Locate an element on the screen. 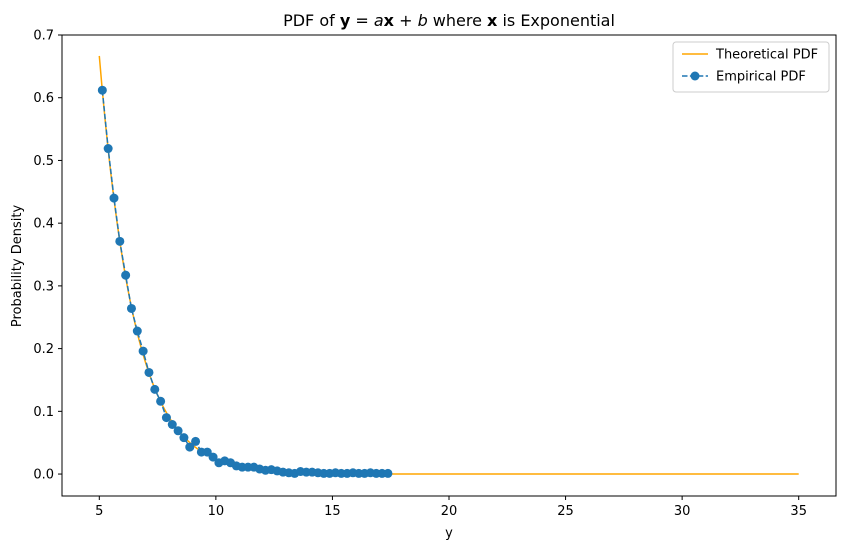 This screenshot has width=846, height=549. y-tick-label: 0.7 is located at coordinates (43, 36).